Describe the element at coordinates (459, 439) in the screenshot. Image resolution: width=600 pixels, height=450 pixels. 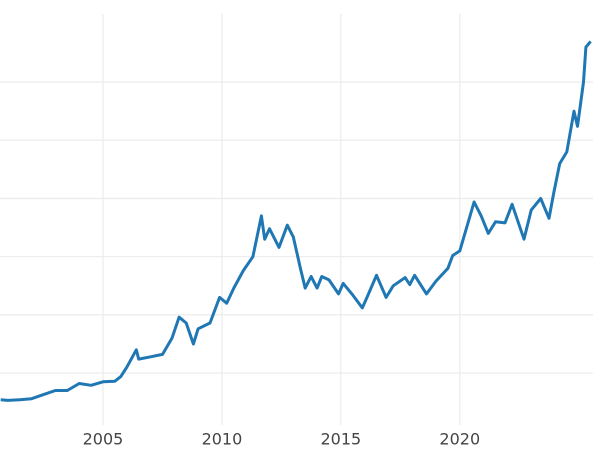
I see `x-tick-label: 2020` at that location.